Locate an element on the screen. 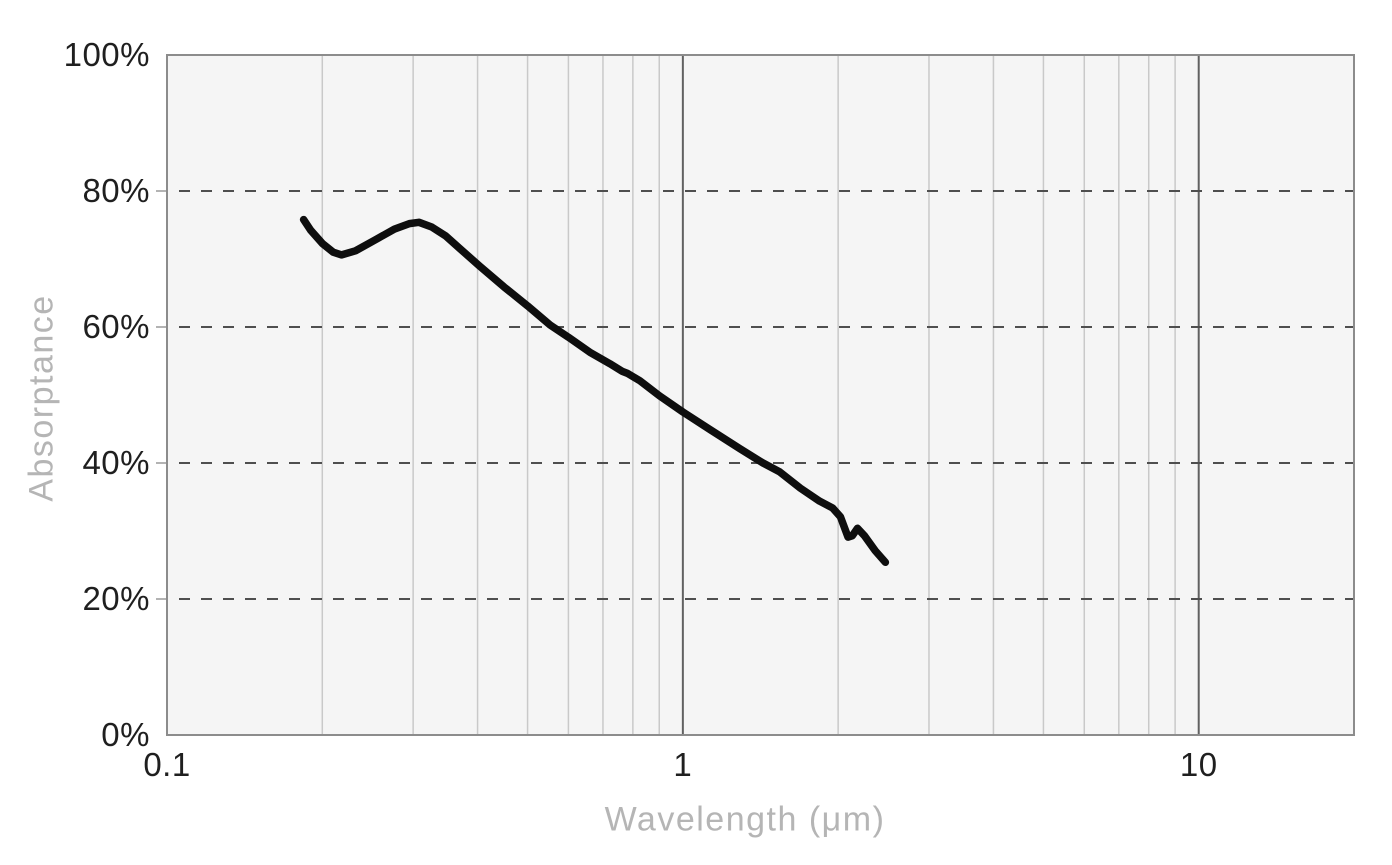 This screenshot has width=1392, height=865. y-tick-label: 80% is located at coordinates (116, 190).